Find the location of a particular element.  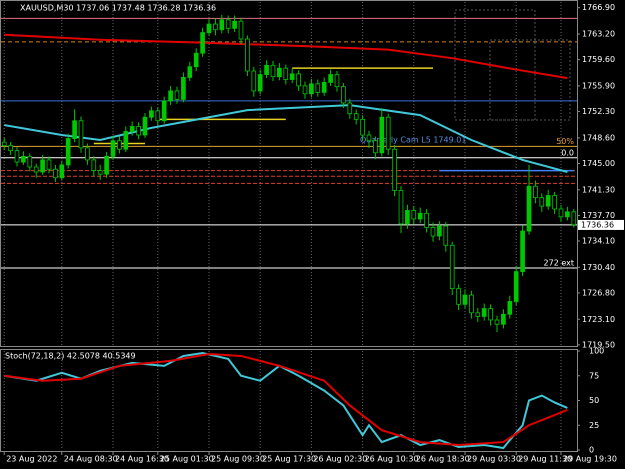

annotation: Quarterly Cam L5 1749.01 is located at coordinates (413, 140).